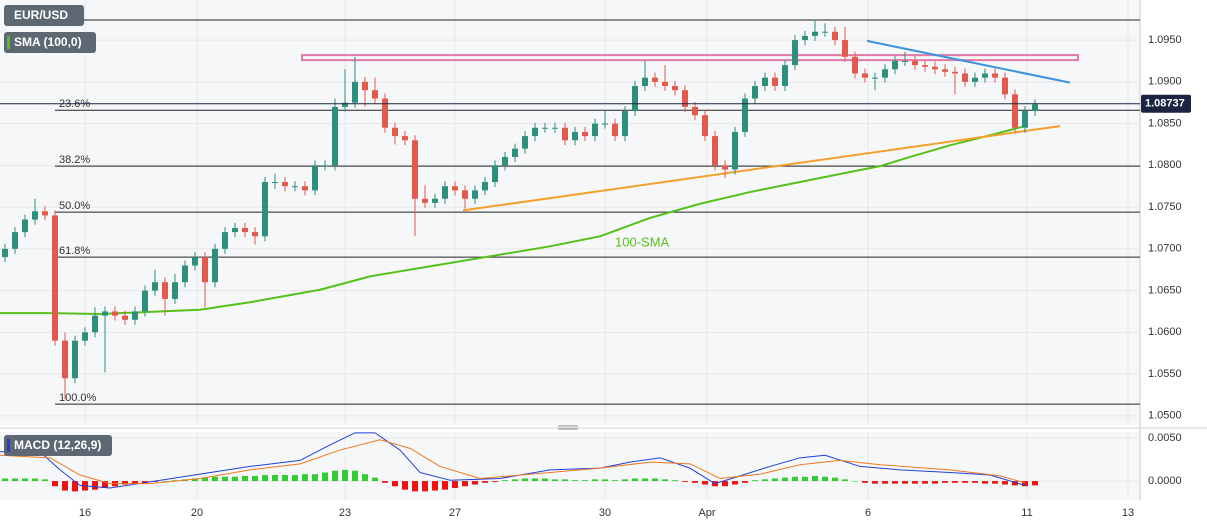  Describe the element at coordinates (1165, 104) in the screenshot. I see `last-price-label: 1.08737` at that location.